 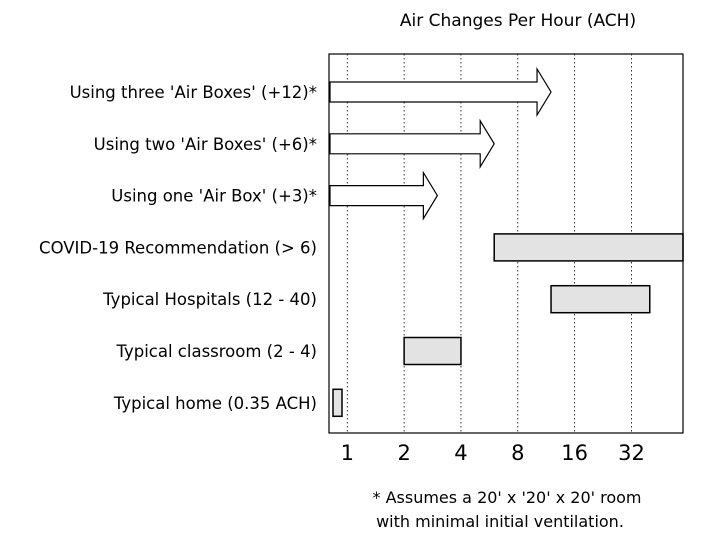 I want to click on x-tick-label: 16, so click(x=574, y=453).